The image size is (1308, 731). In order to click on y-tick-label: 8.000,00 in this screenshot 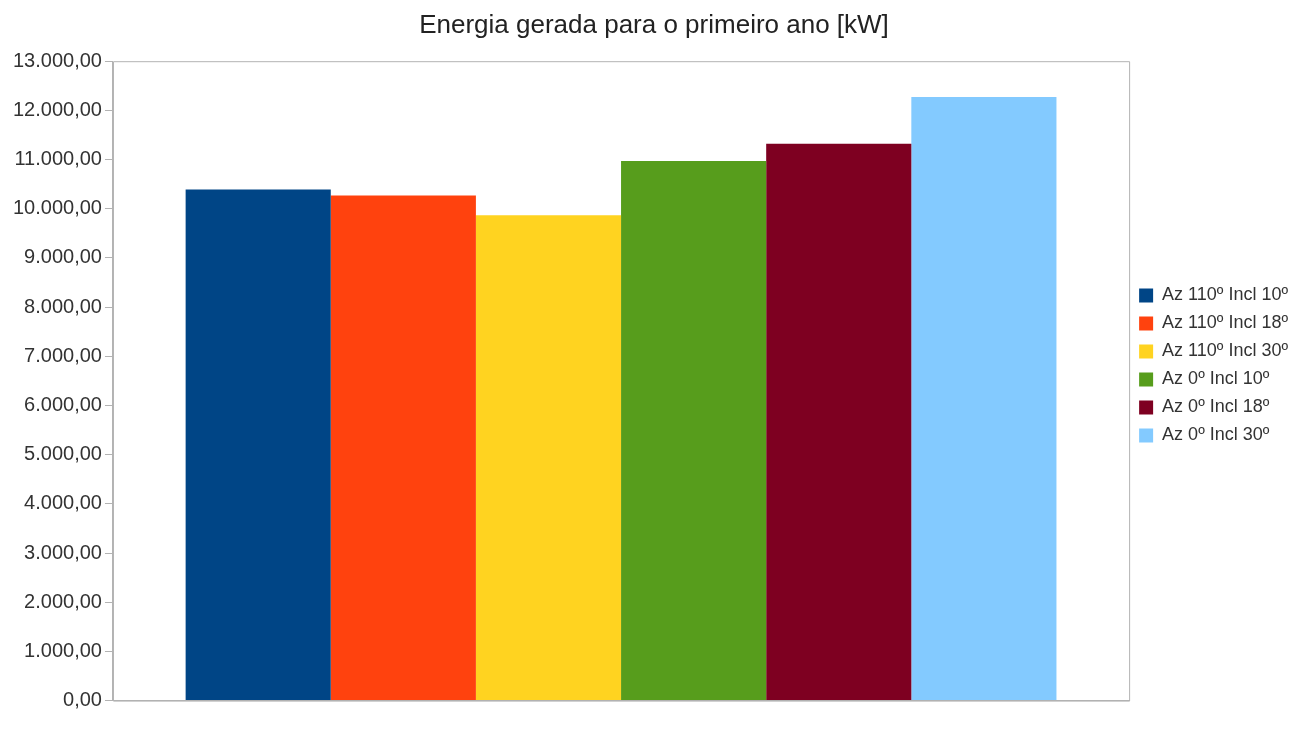, I will do `click(63, 305)`.